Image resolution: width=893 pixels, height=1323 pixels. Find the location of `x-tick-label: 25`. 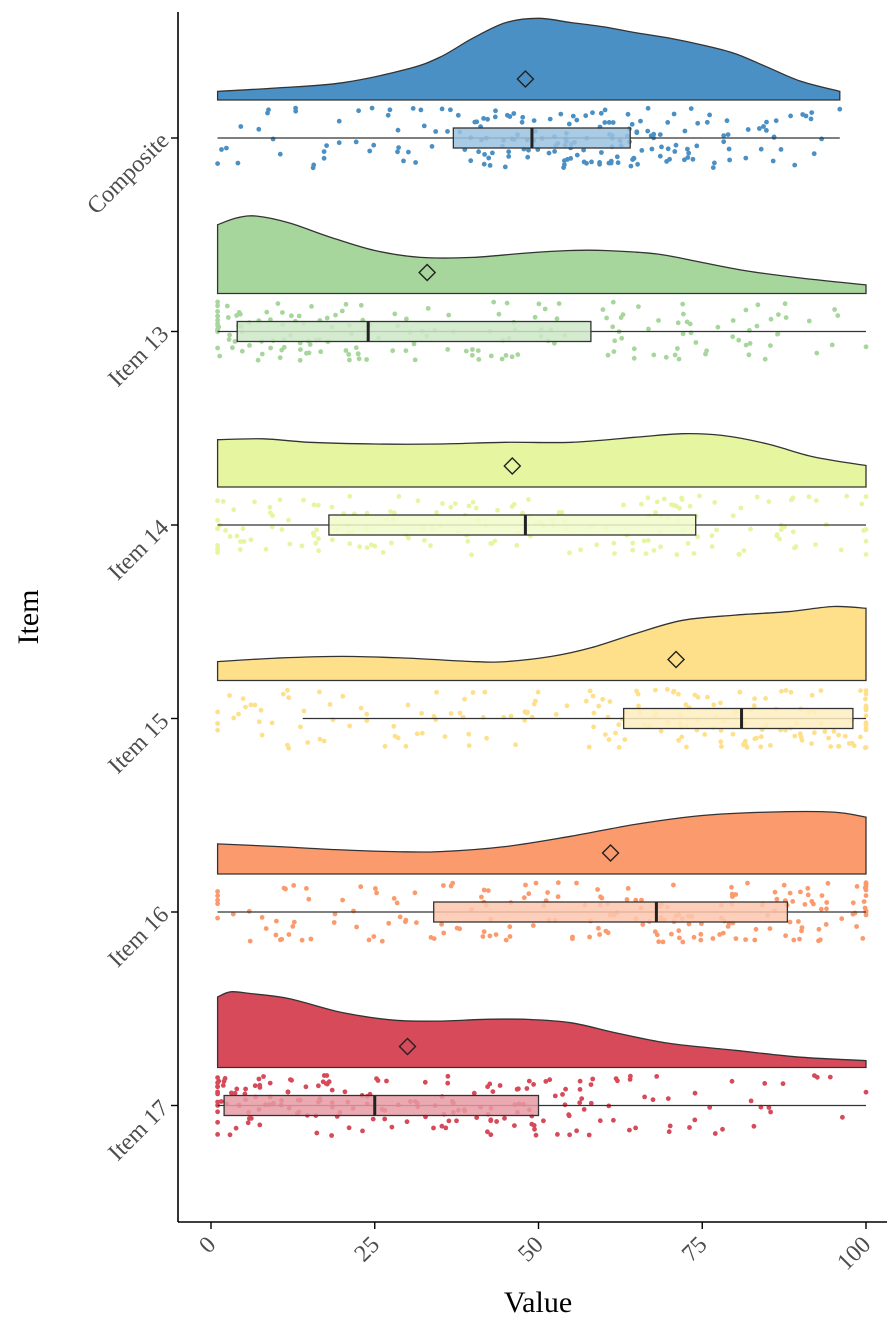

x-tick-label: 25 is located at coordinates (367, 1249).